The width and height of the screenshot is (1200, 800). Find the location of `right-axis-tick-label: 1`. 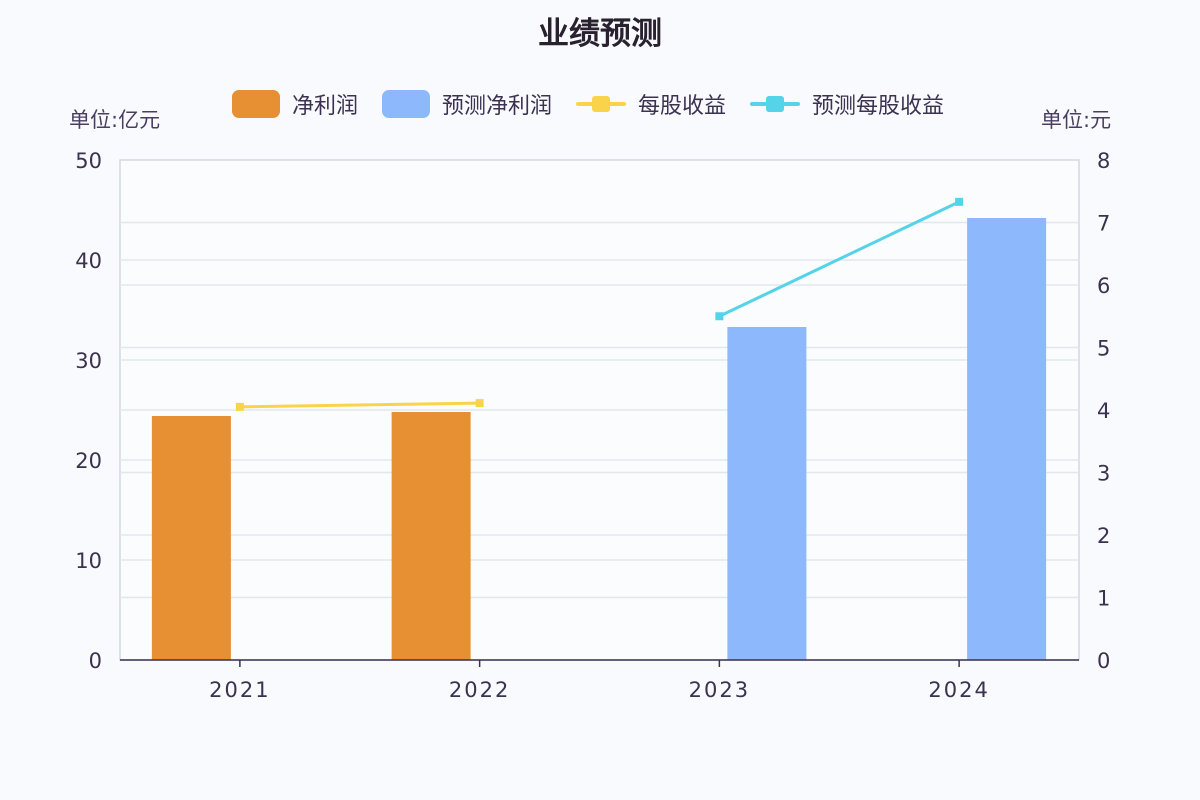

right-axis-tick-label: 1 is located at coordinates (1103, 599).